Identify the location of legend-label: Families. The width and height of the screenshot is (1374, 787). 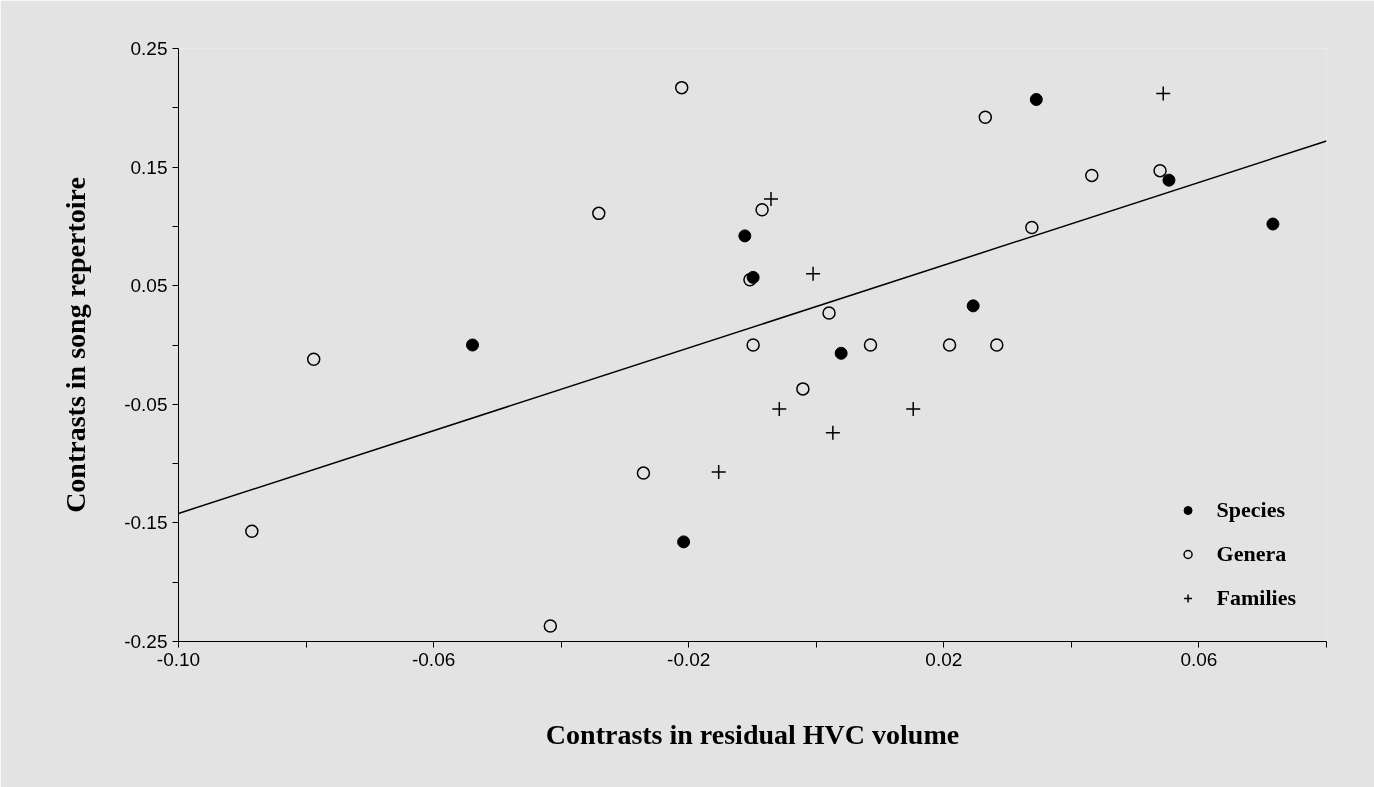
(1256, 598).